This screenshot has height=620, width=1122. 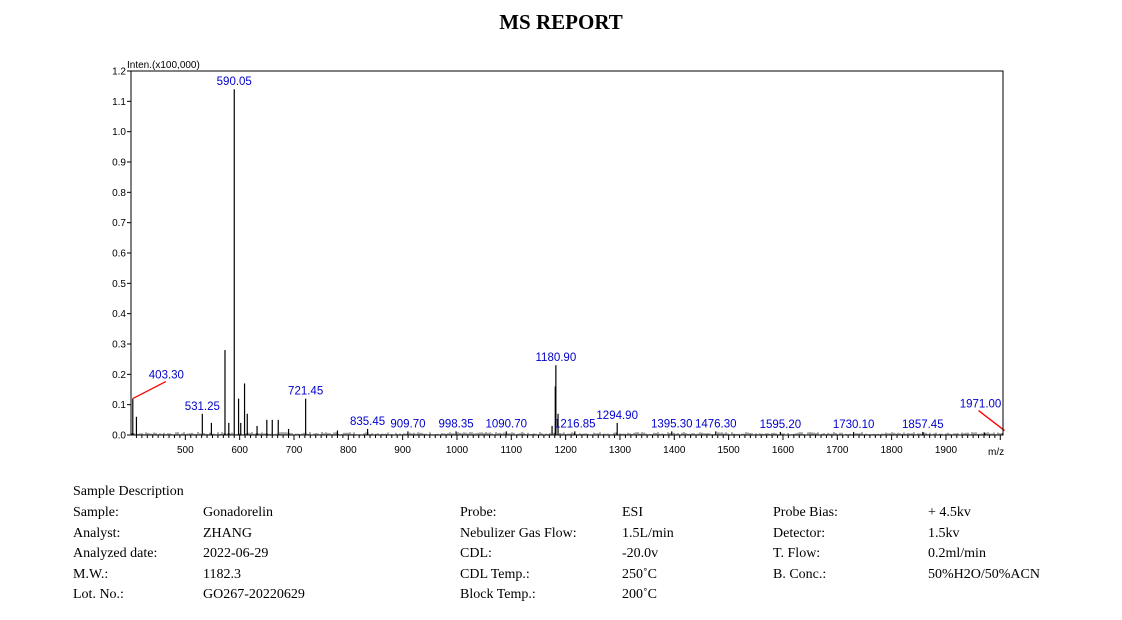 What do you see at coordinates (566, 450) in the screenshot?
I see `x-tick-label: 1200` at bounding box center [566, 450].